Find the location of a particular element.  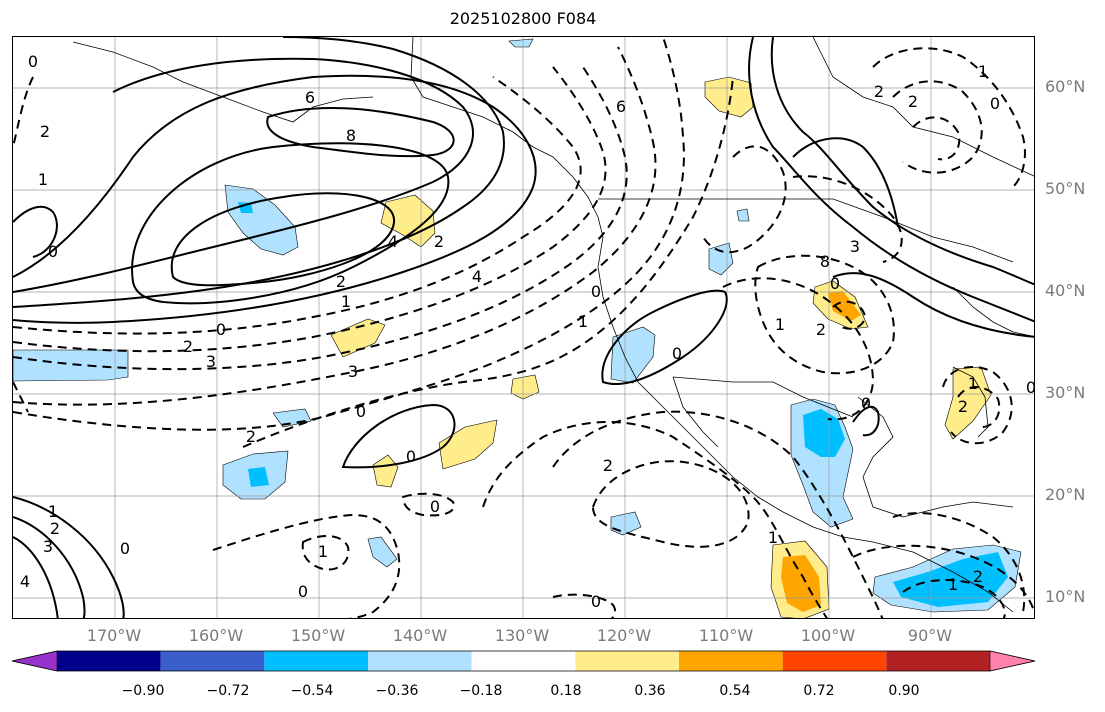

colorbar is located at coordinates (523, 661).